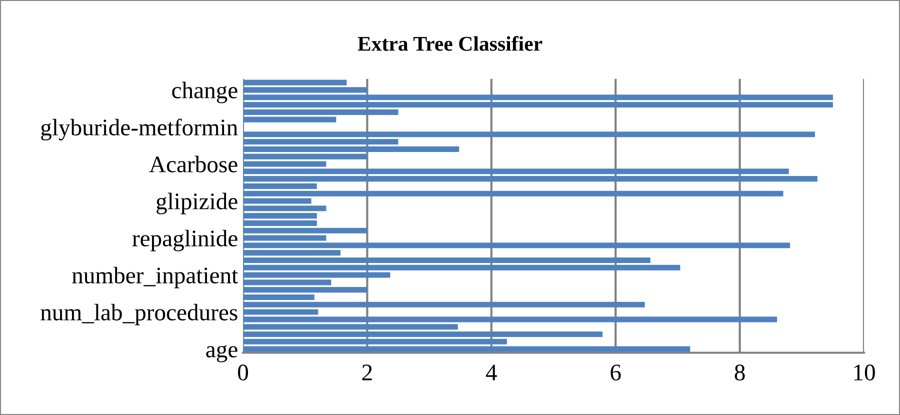 Image resolution: width=900 pixels, height=415 pixels. Describe the element at coordinates (185, 241) in the screenshot. I see `y-tick-label: repaglinide` at that location.